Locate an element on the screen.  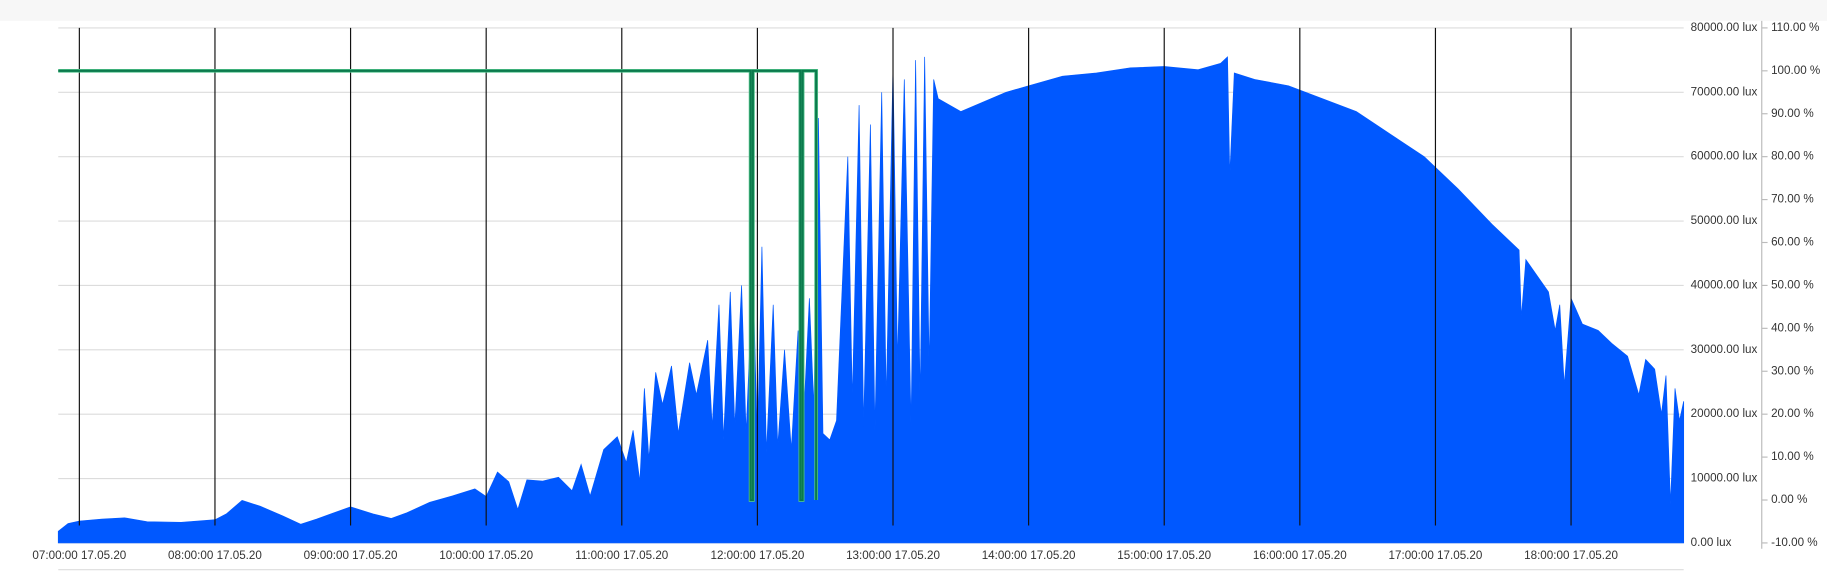
x-tick-label: 12:00:00 17.05.20 is located at coordinates (757, 555).